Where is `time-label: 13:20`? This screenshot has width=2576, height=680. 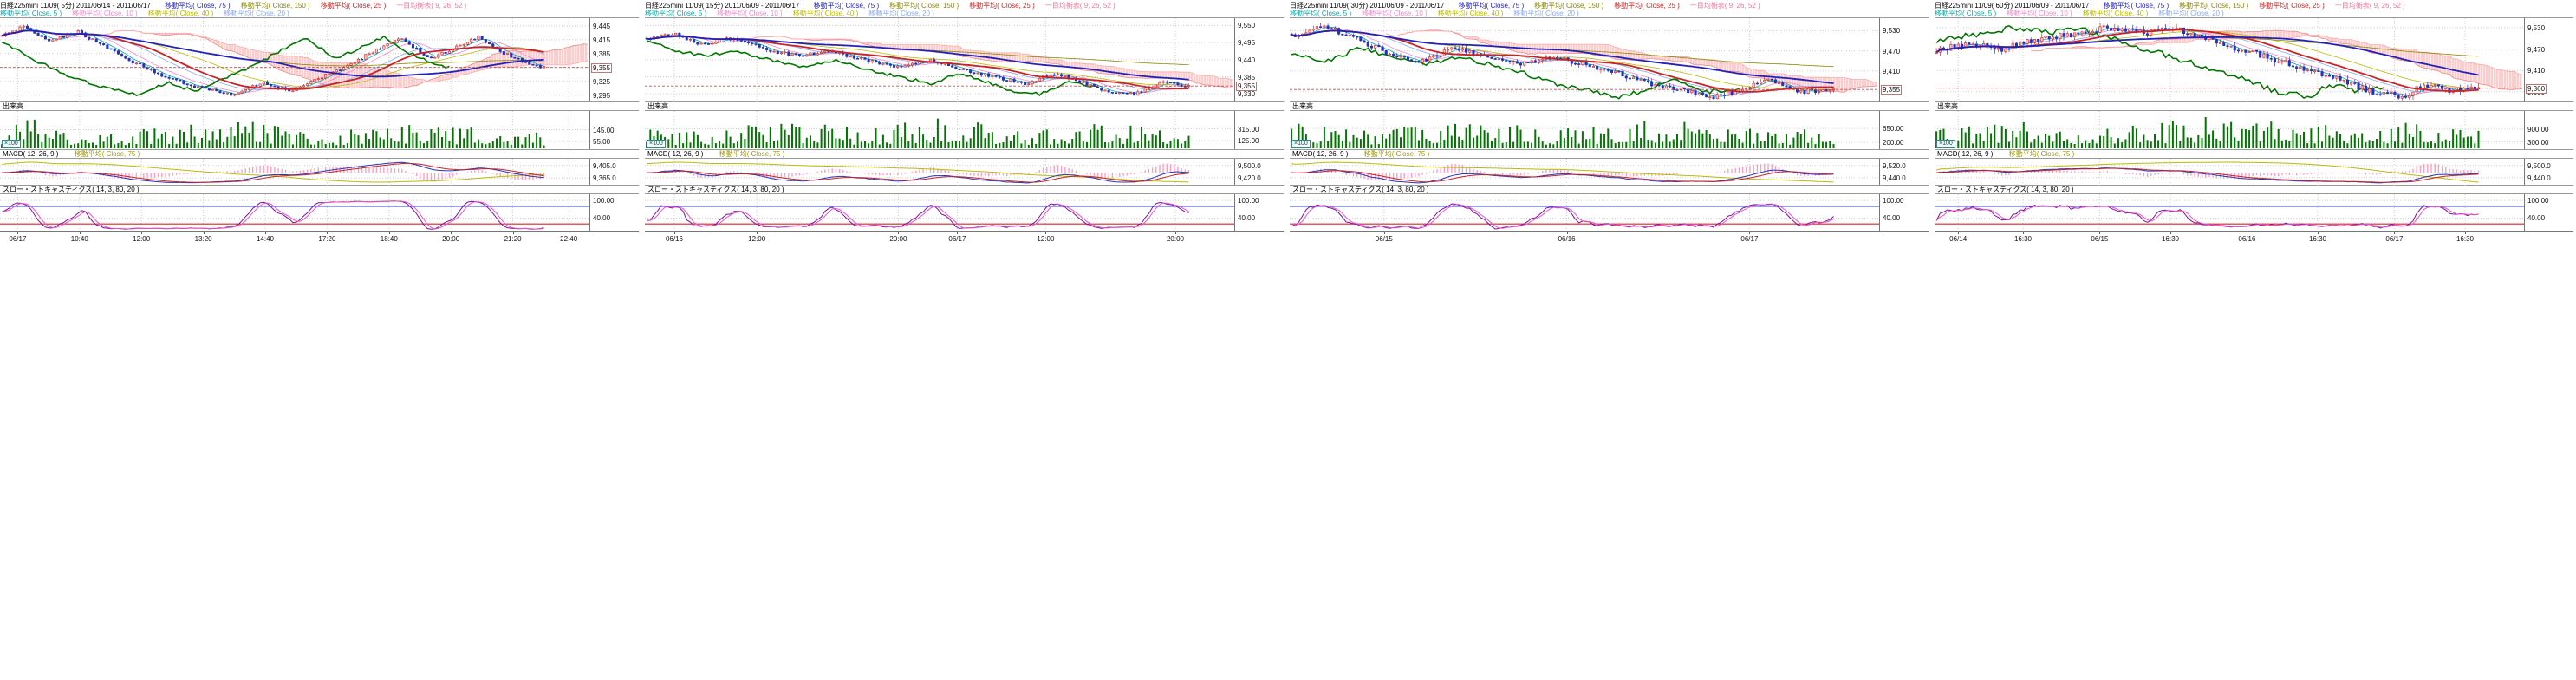 time-label: 13:20 is located at coordinates (203, 239).